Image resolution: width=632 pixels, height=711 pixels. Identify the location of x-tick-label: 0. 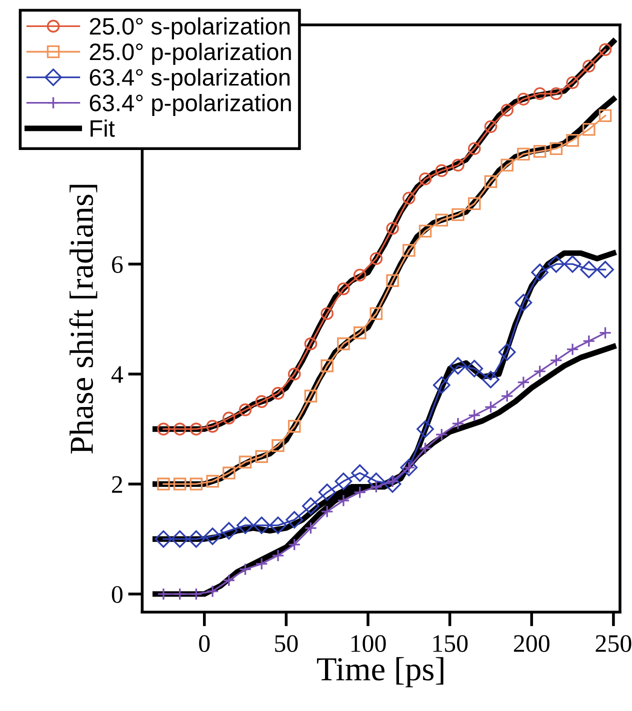
(204, 643).